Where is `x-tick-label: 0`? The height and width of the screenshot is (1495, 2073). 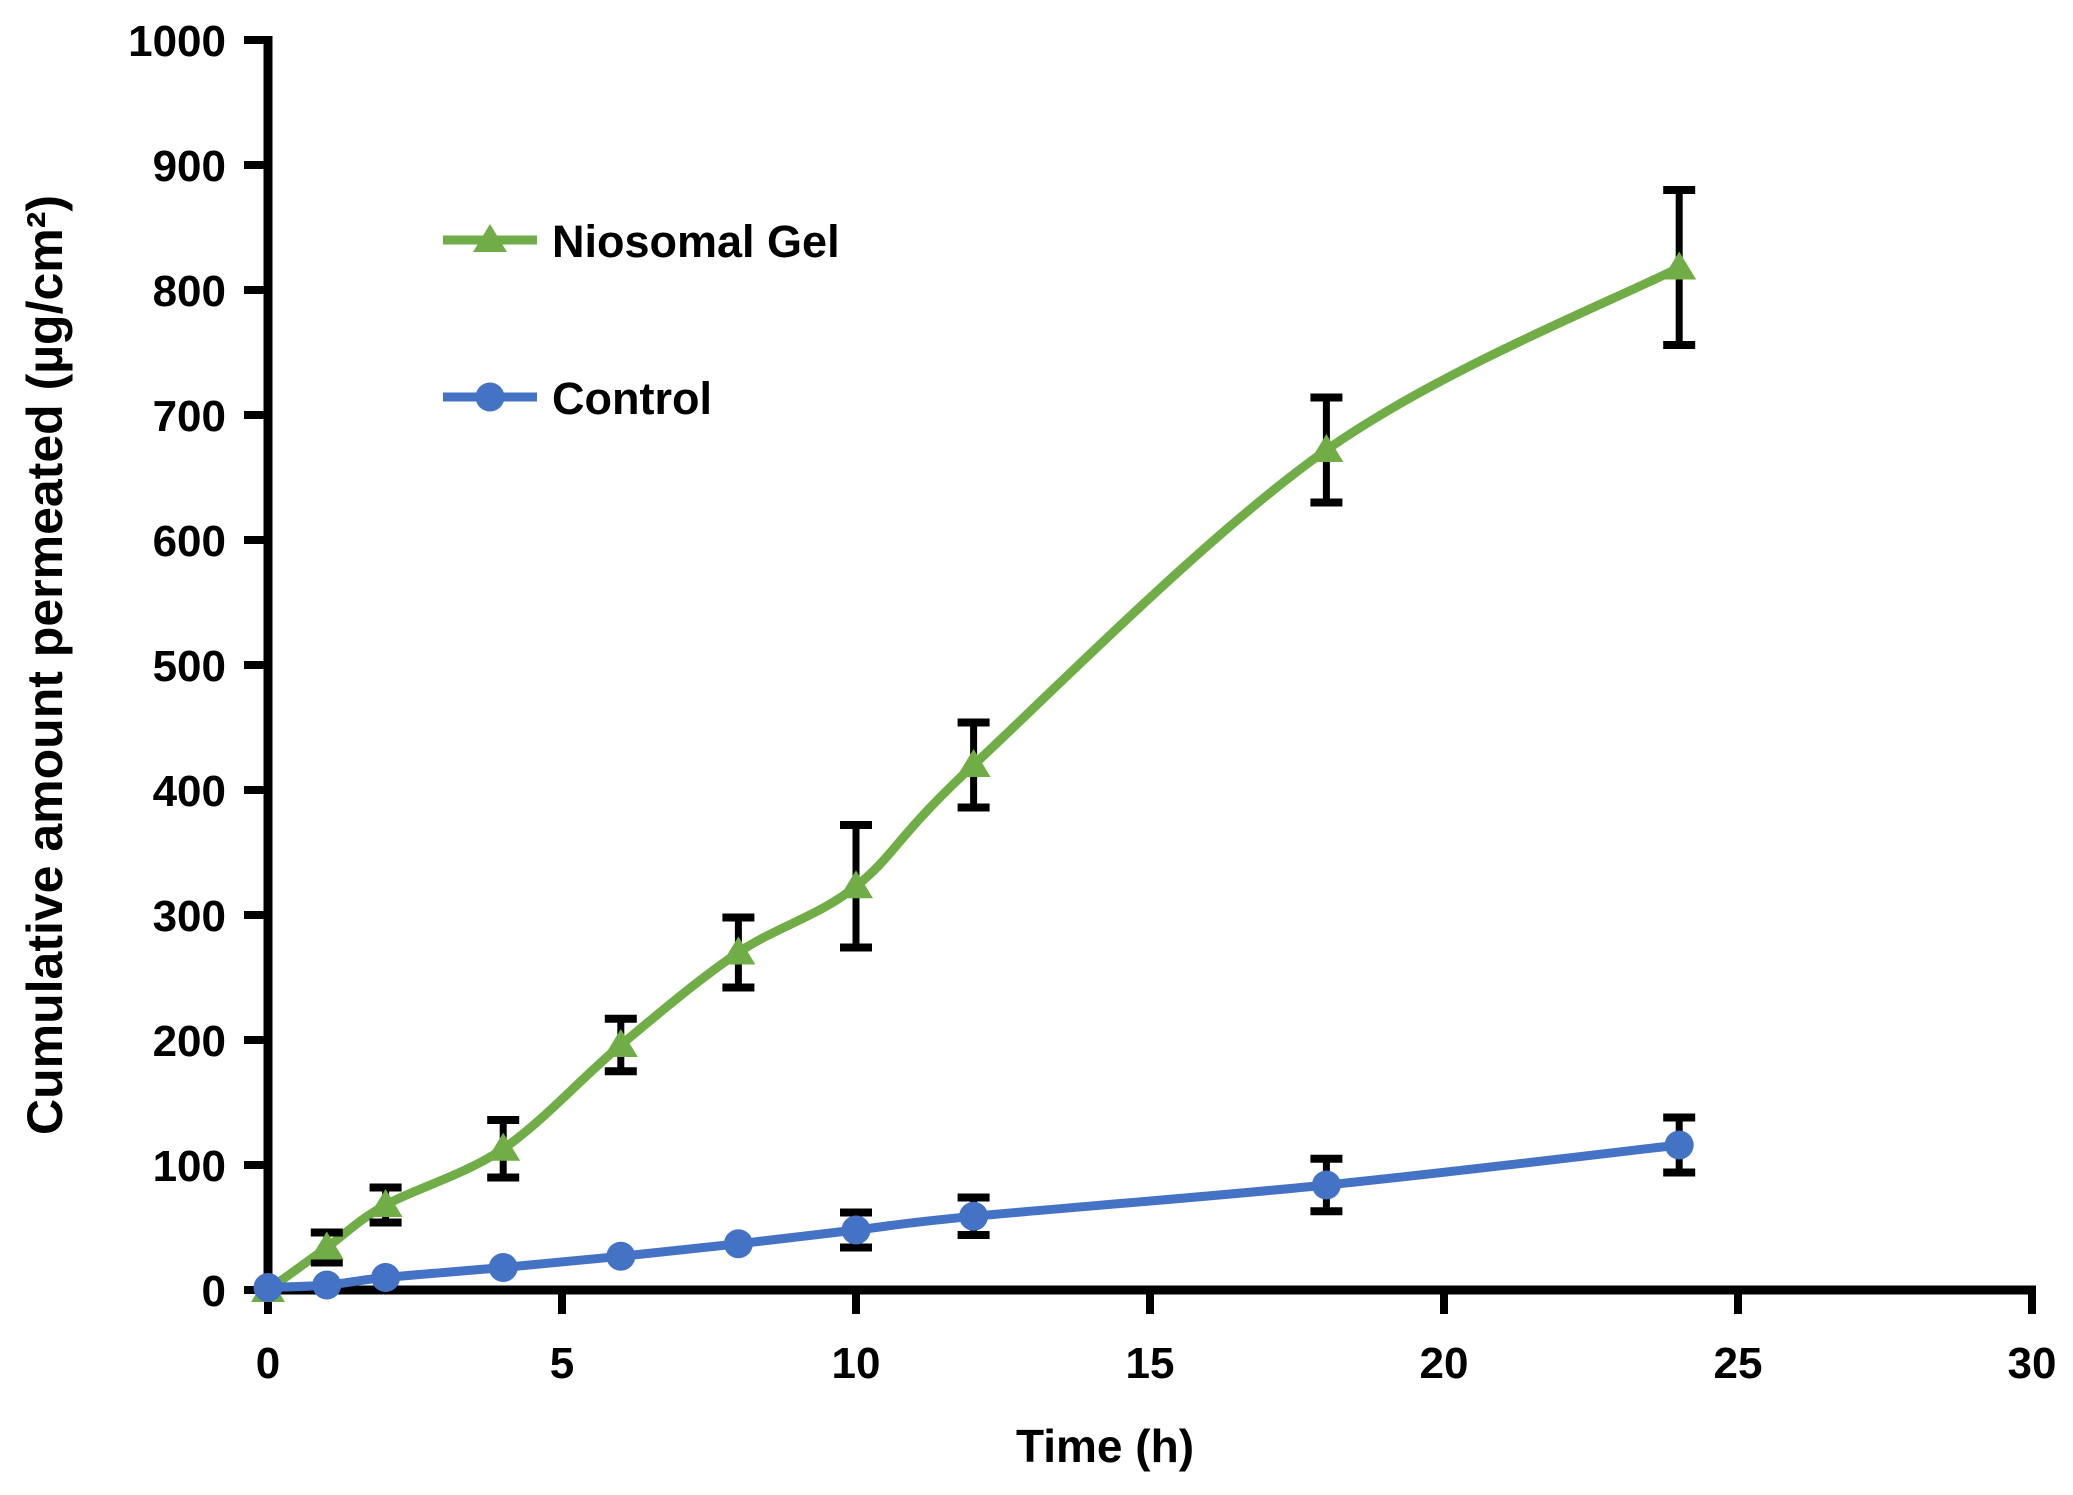
x-tick-label: 0 is located at coordinates (268, 1363).